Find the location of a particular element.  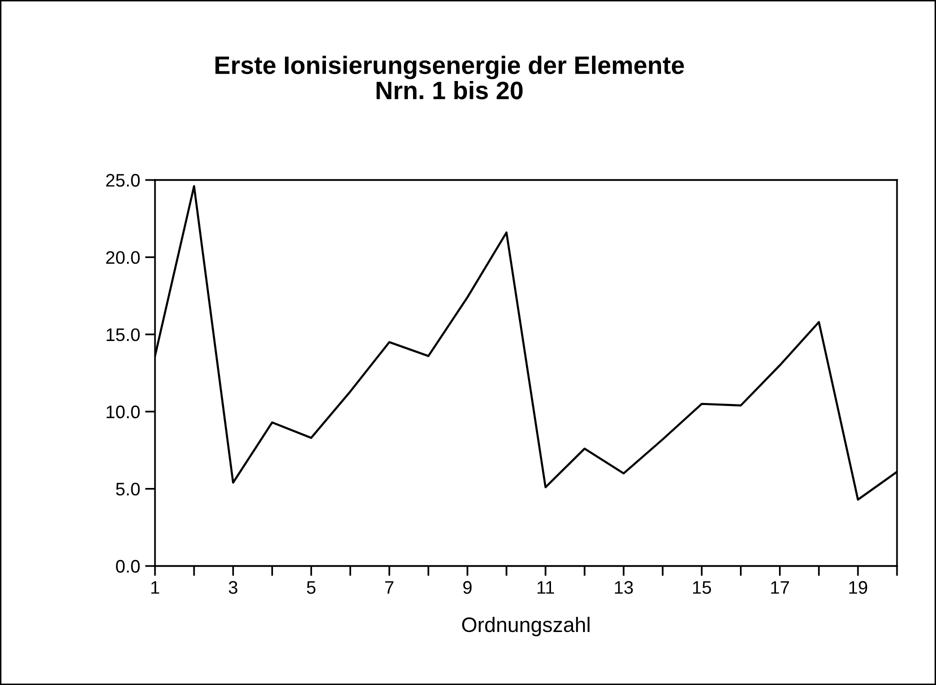

x-tick-label: 11 is located at coordinates (546, 587).